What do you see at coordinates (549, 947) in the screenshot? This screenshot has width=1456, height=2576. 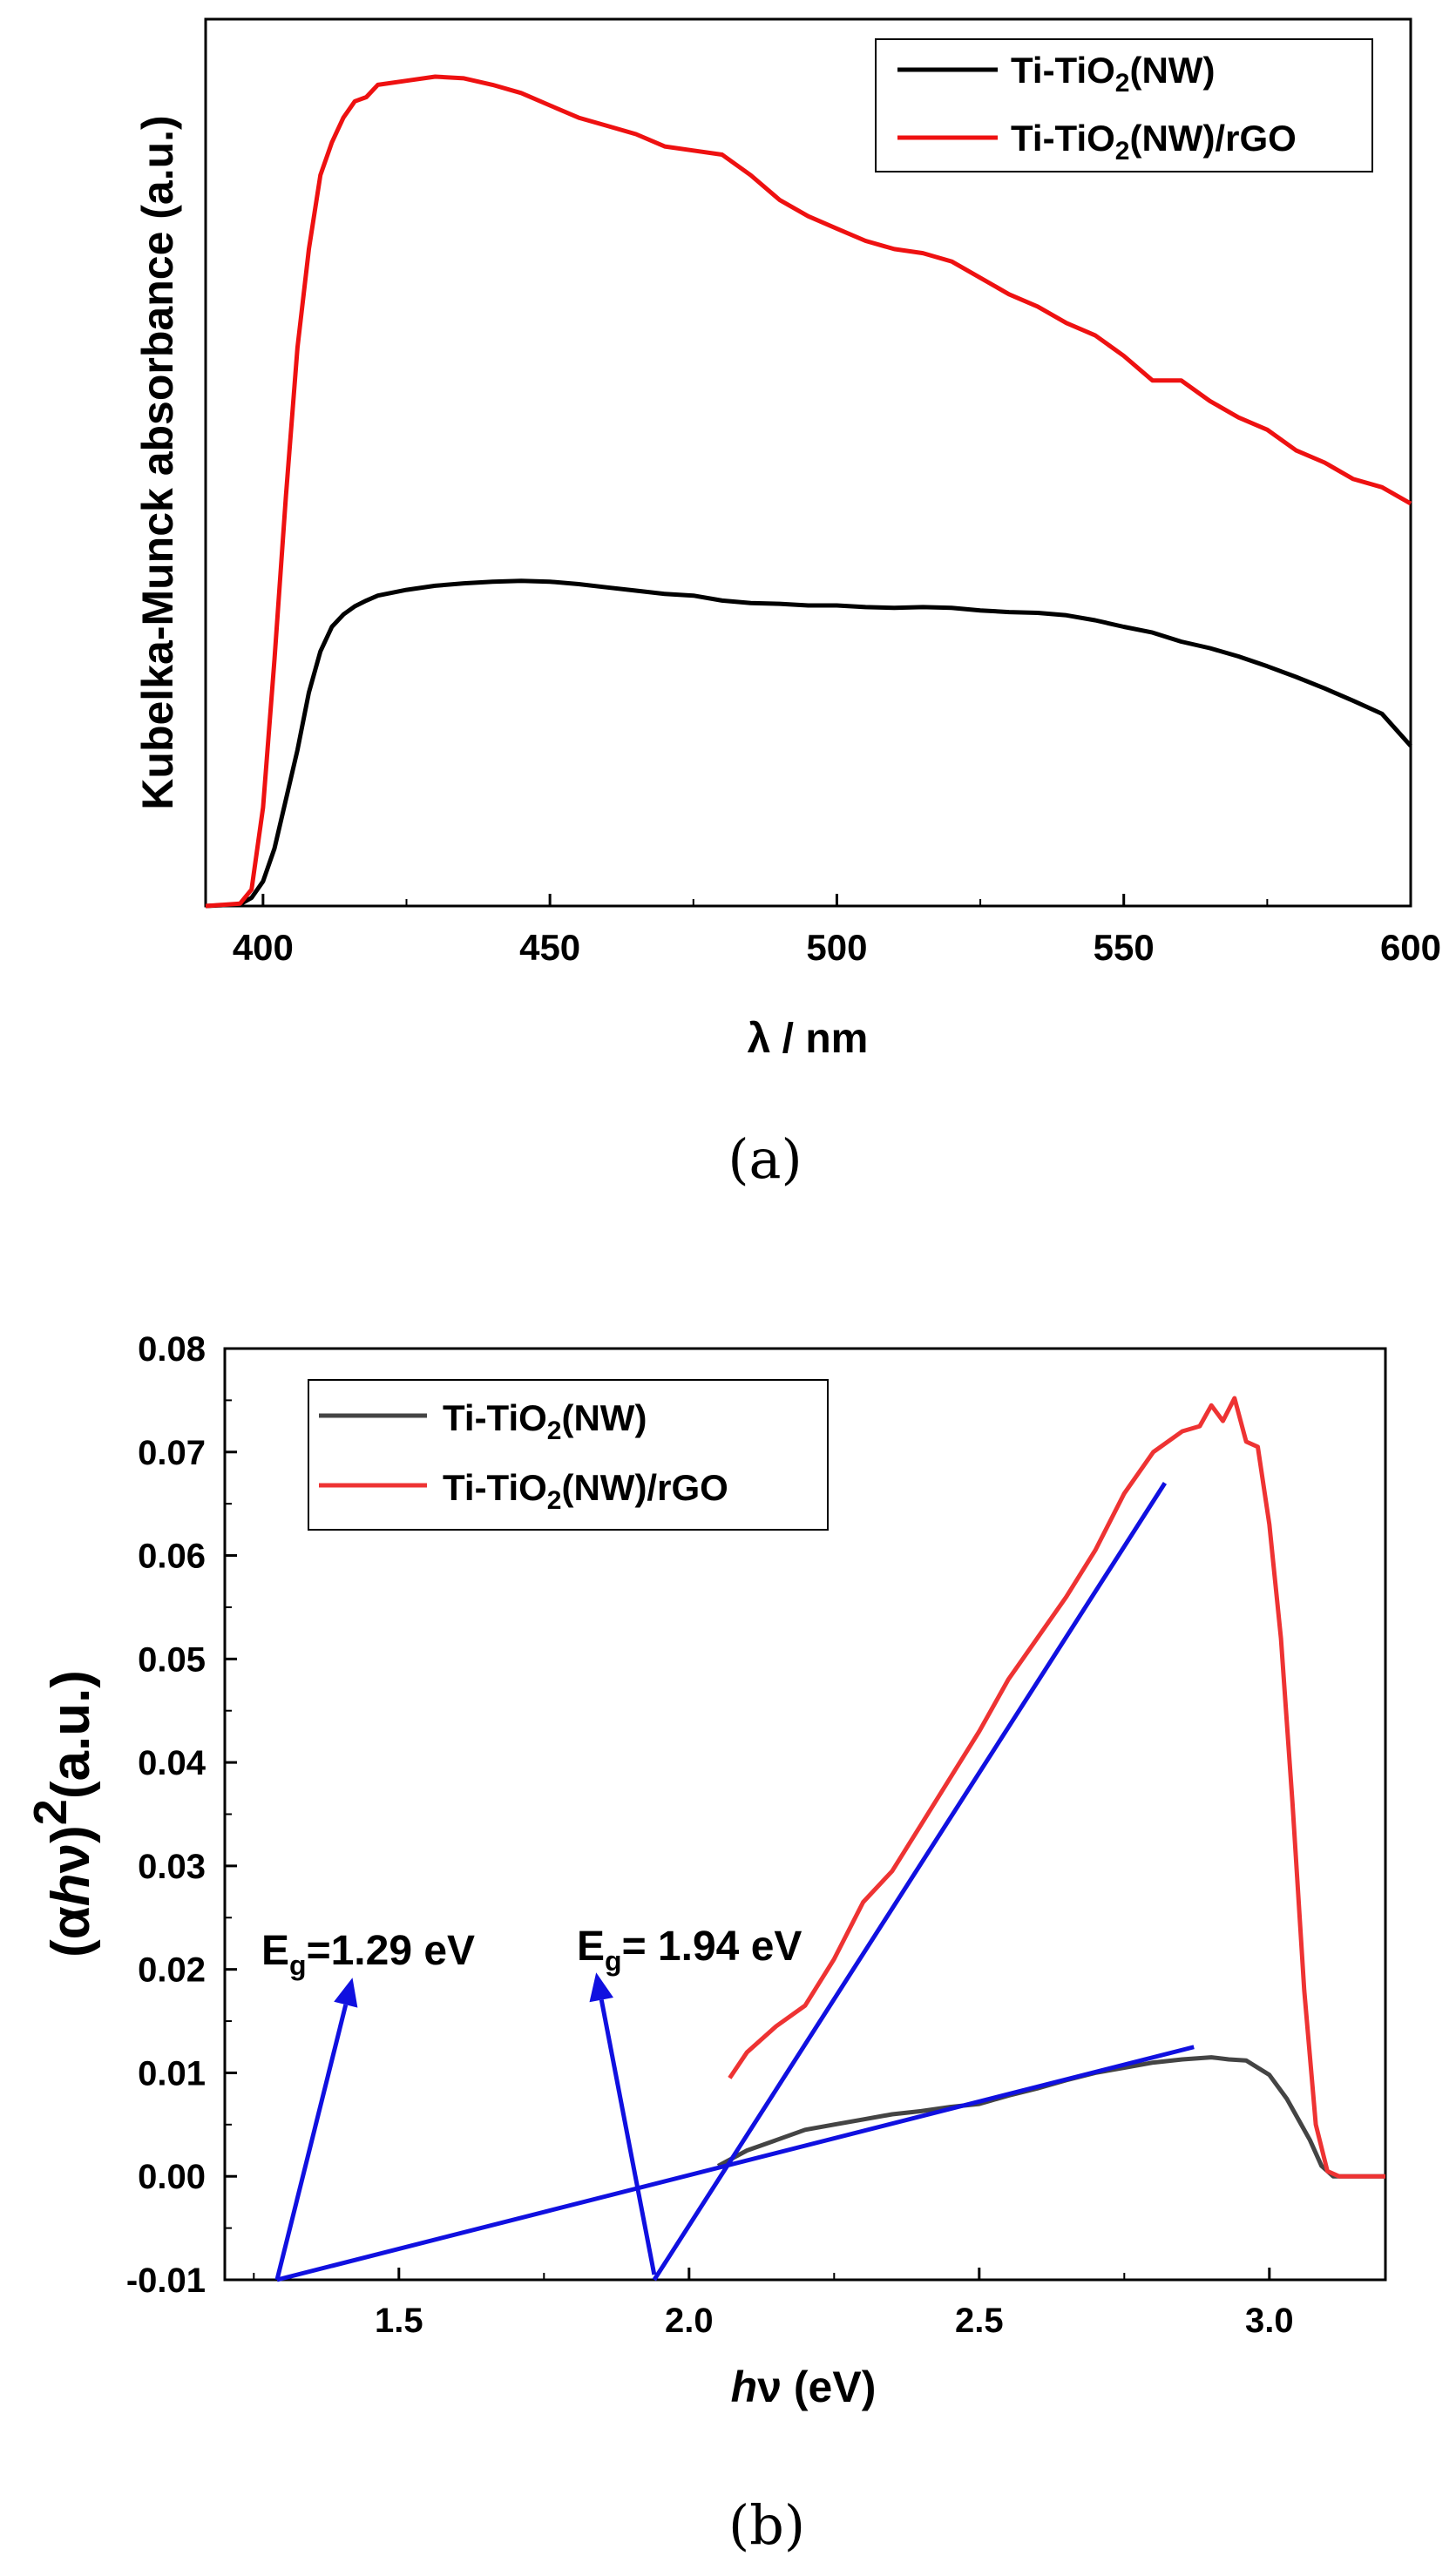 I see `x-tick-label-a-450: 450` at bounding box center [549, 947].